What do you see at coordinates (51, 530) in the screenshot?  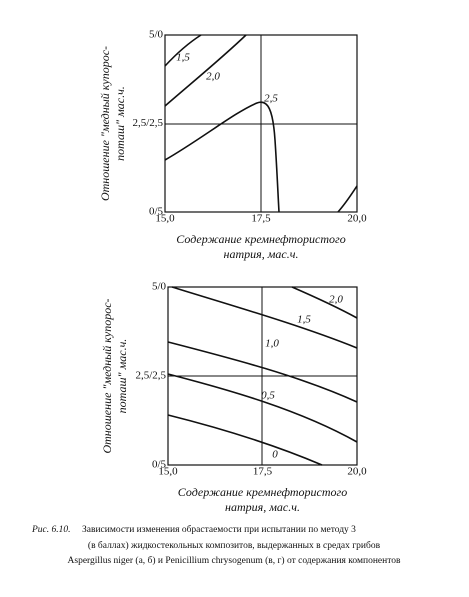 I see `caption-label: Рис. 6.10.` at bounding box center [51, 530].